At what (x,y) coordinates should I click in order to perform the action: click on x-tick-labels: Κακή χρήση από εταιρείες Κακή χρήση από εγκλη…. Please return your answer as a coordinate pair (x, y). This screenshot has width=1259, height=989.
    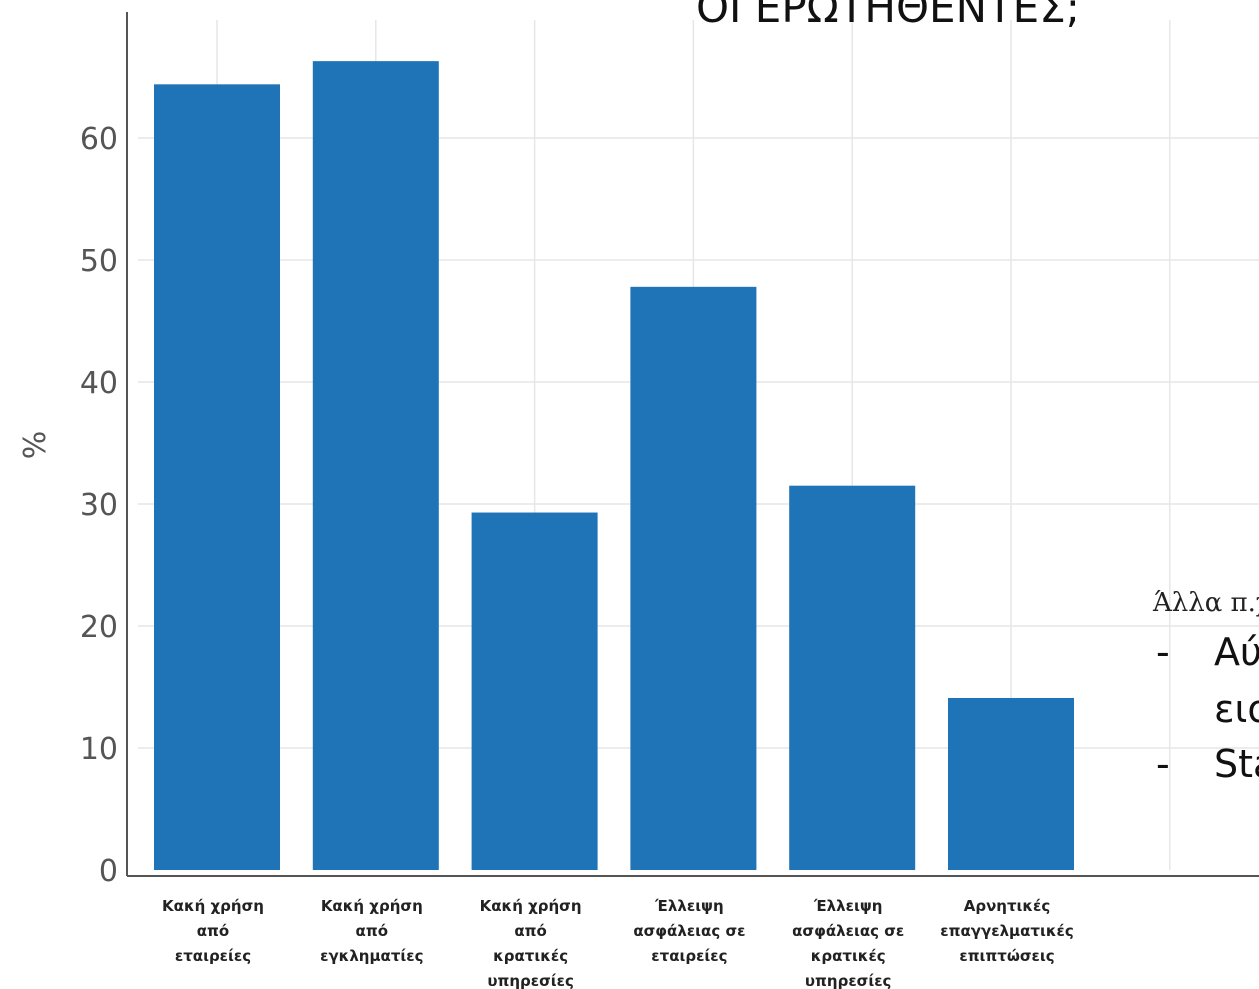
    Looking at the image, I should click on (618, 943).